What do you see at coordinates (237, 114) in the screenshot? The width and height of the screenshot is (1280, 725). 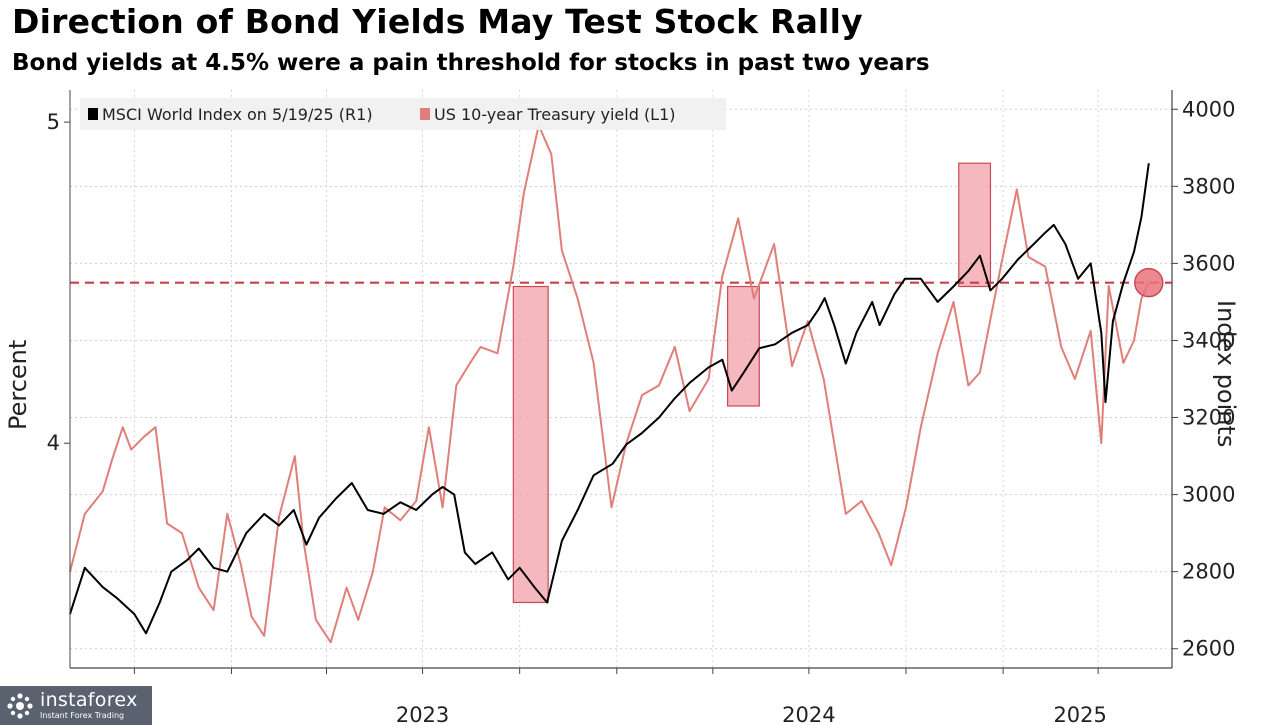 I see `legend-label: MSCI World Index on 5/19/25 (R1)` at bounding box center [237, 114].